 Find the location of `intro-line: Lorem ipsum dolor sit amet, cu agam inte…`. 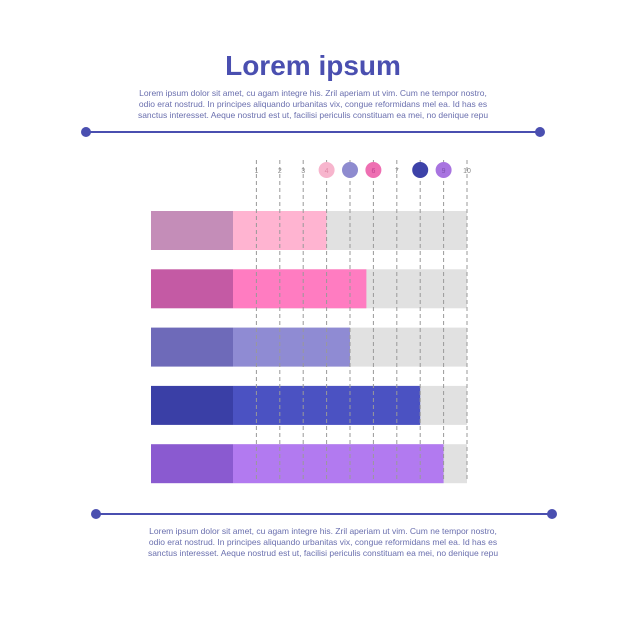

intro-line: Lorem ipsum dolor sit amet, cu agam inte… is located at coordinates (313, 93).